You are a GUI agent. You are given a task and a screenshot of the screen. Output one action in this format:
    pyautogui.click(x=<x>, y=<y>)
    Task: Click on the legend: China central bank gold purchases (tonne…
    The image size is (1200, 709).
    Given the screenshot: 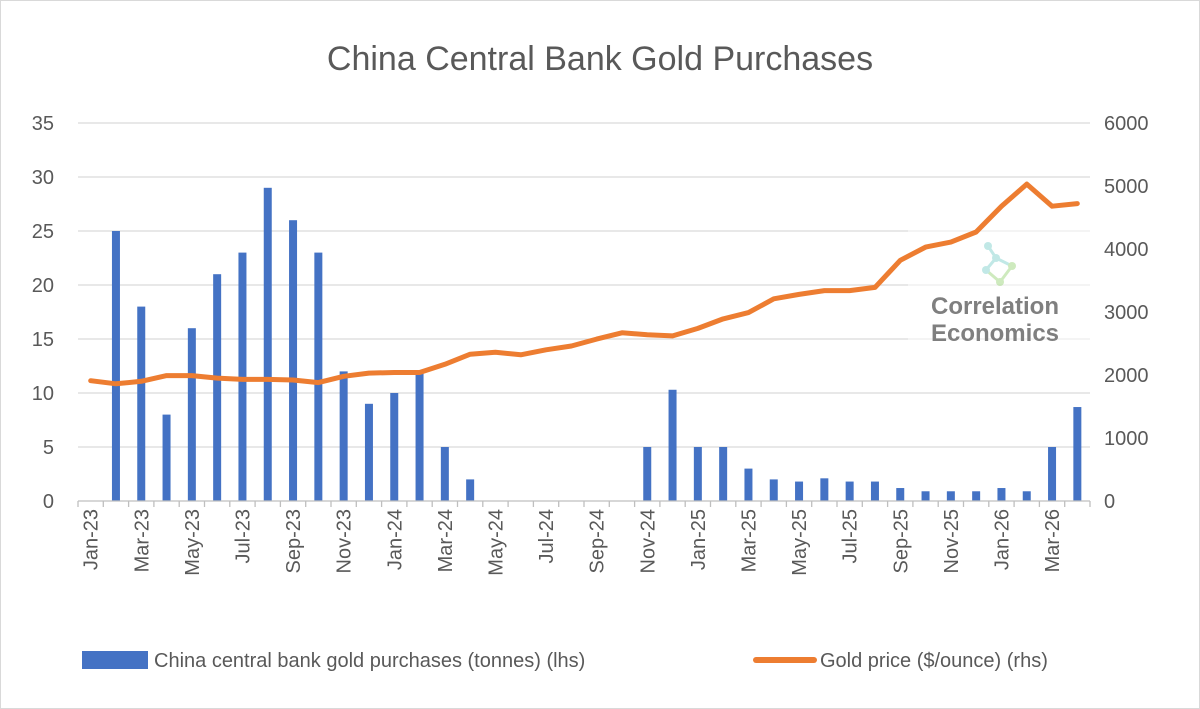 What is the action you would take?
    pyautogui.click(x=565, y=661)
    